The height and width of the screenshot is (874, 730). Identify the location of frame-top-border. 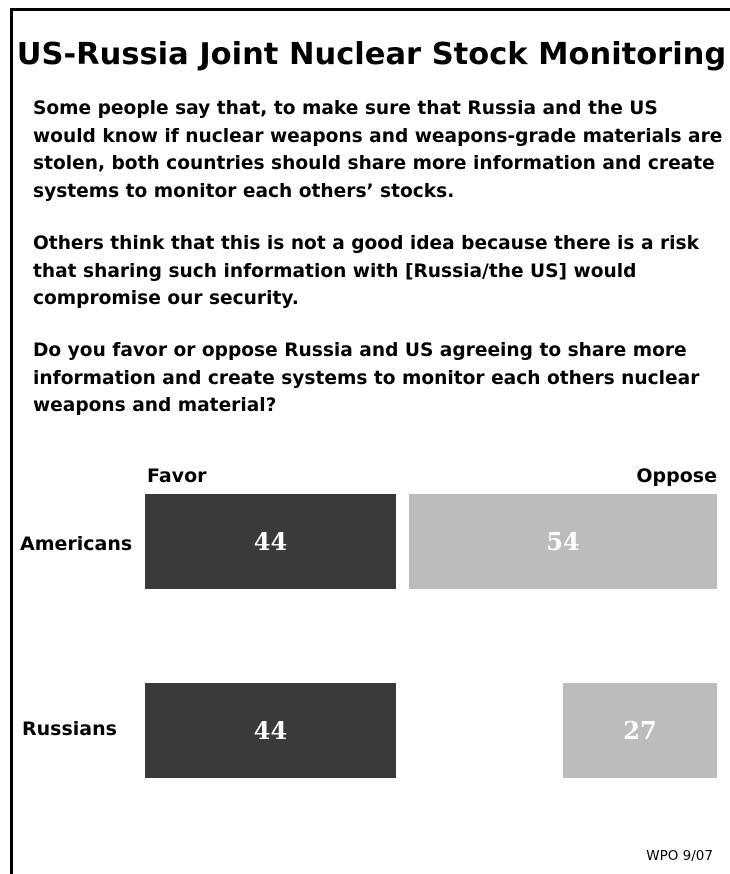
(370, 9).